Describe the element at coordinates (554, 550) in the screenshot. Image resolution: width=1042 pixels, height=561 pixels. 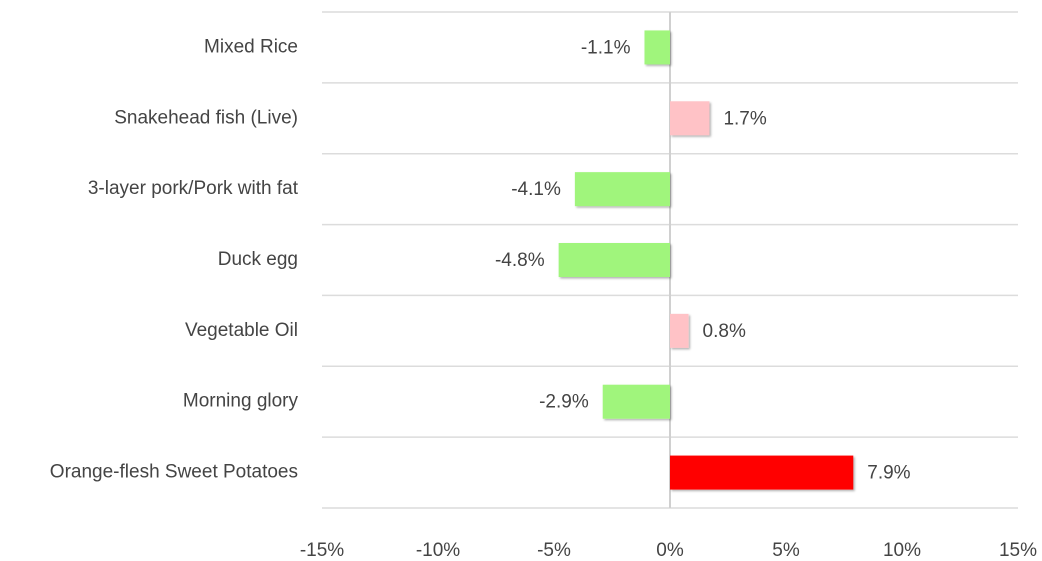
I see `x-tick-label: -5%` at that location.